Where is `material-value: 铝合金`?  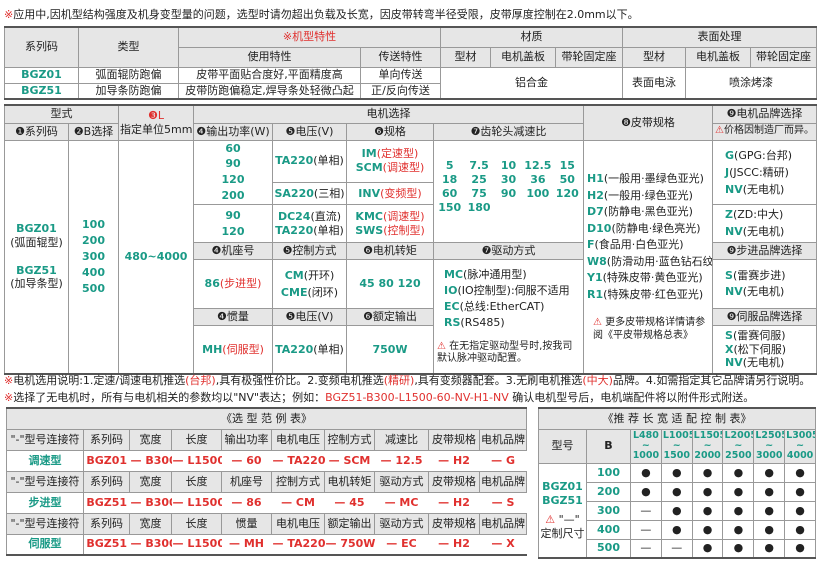
material-value: 铝合金 is located at coordinates (531, 83).